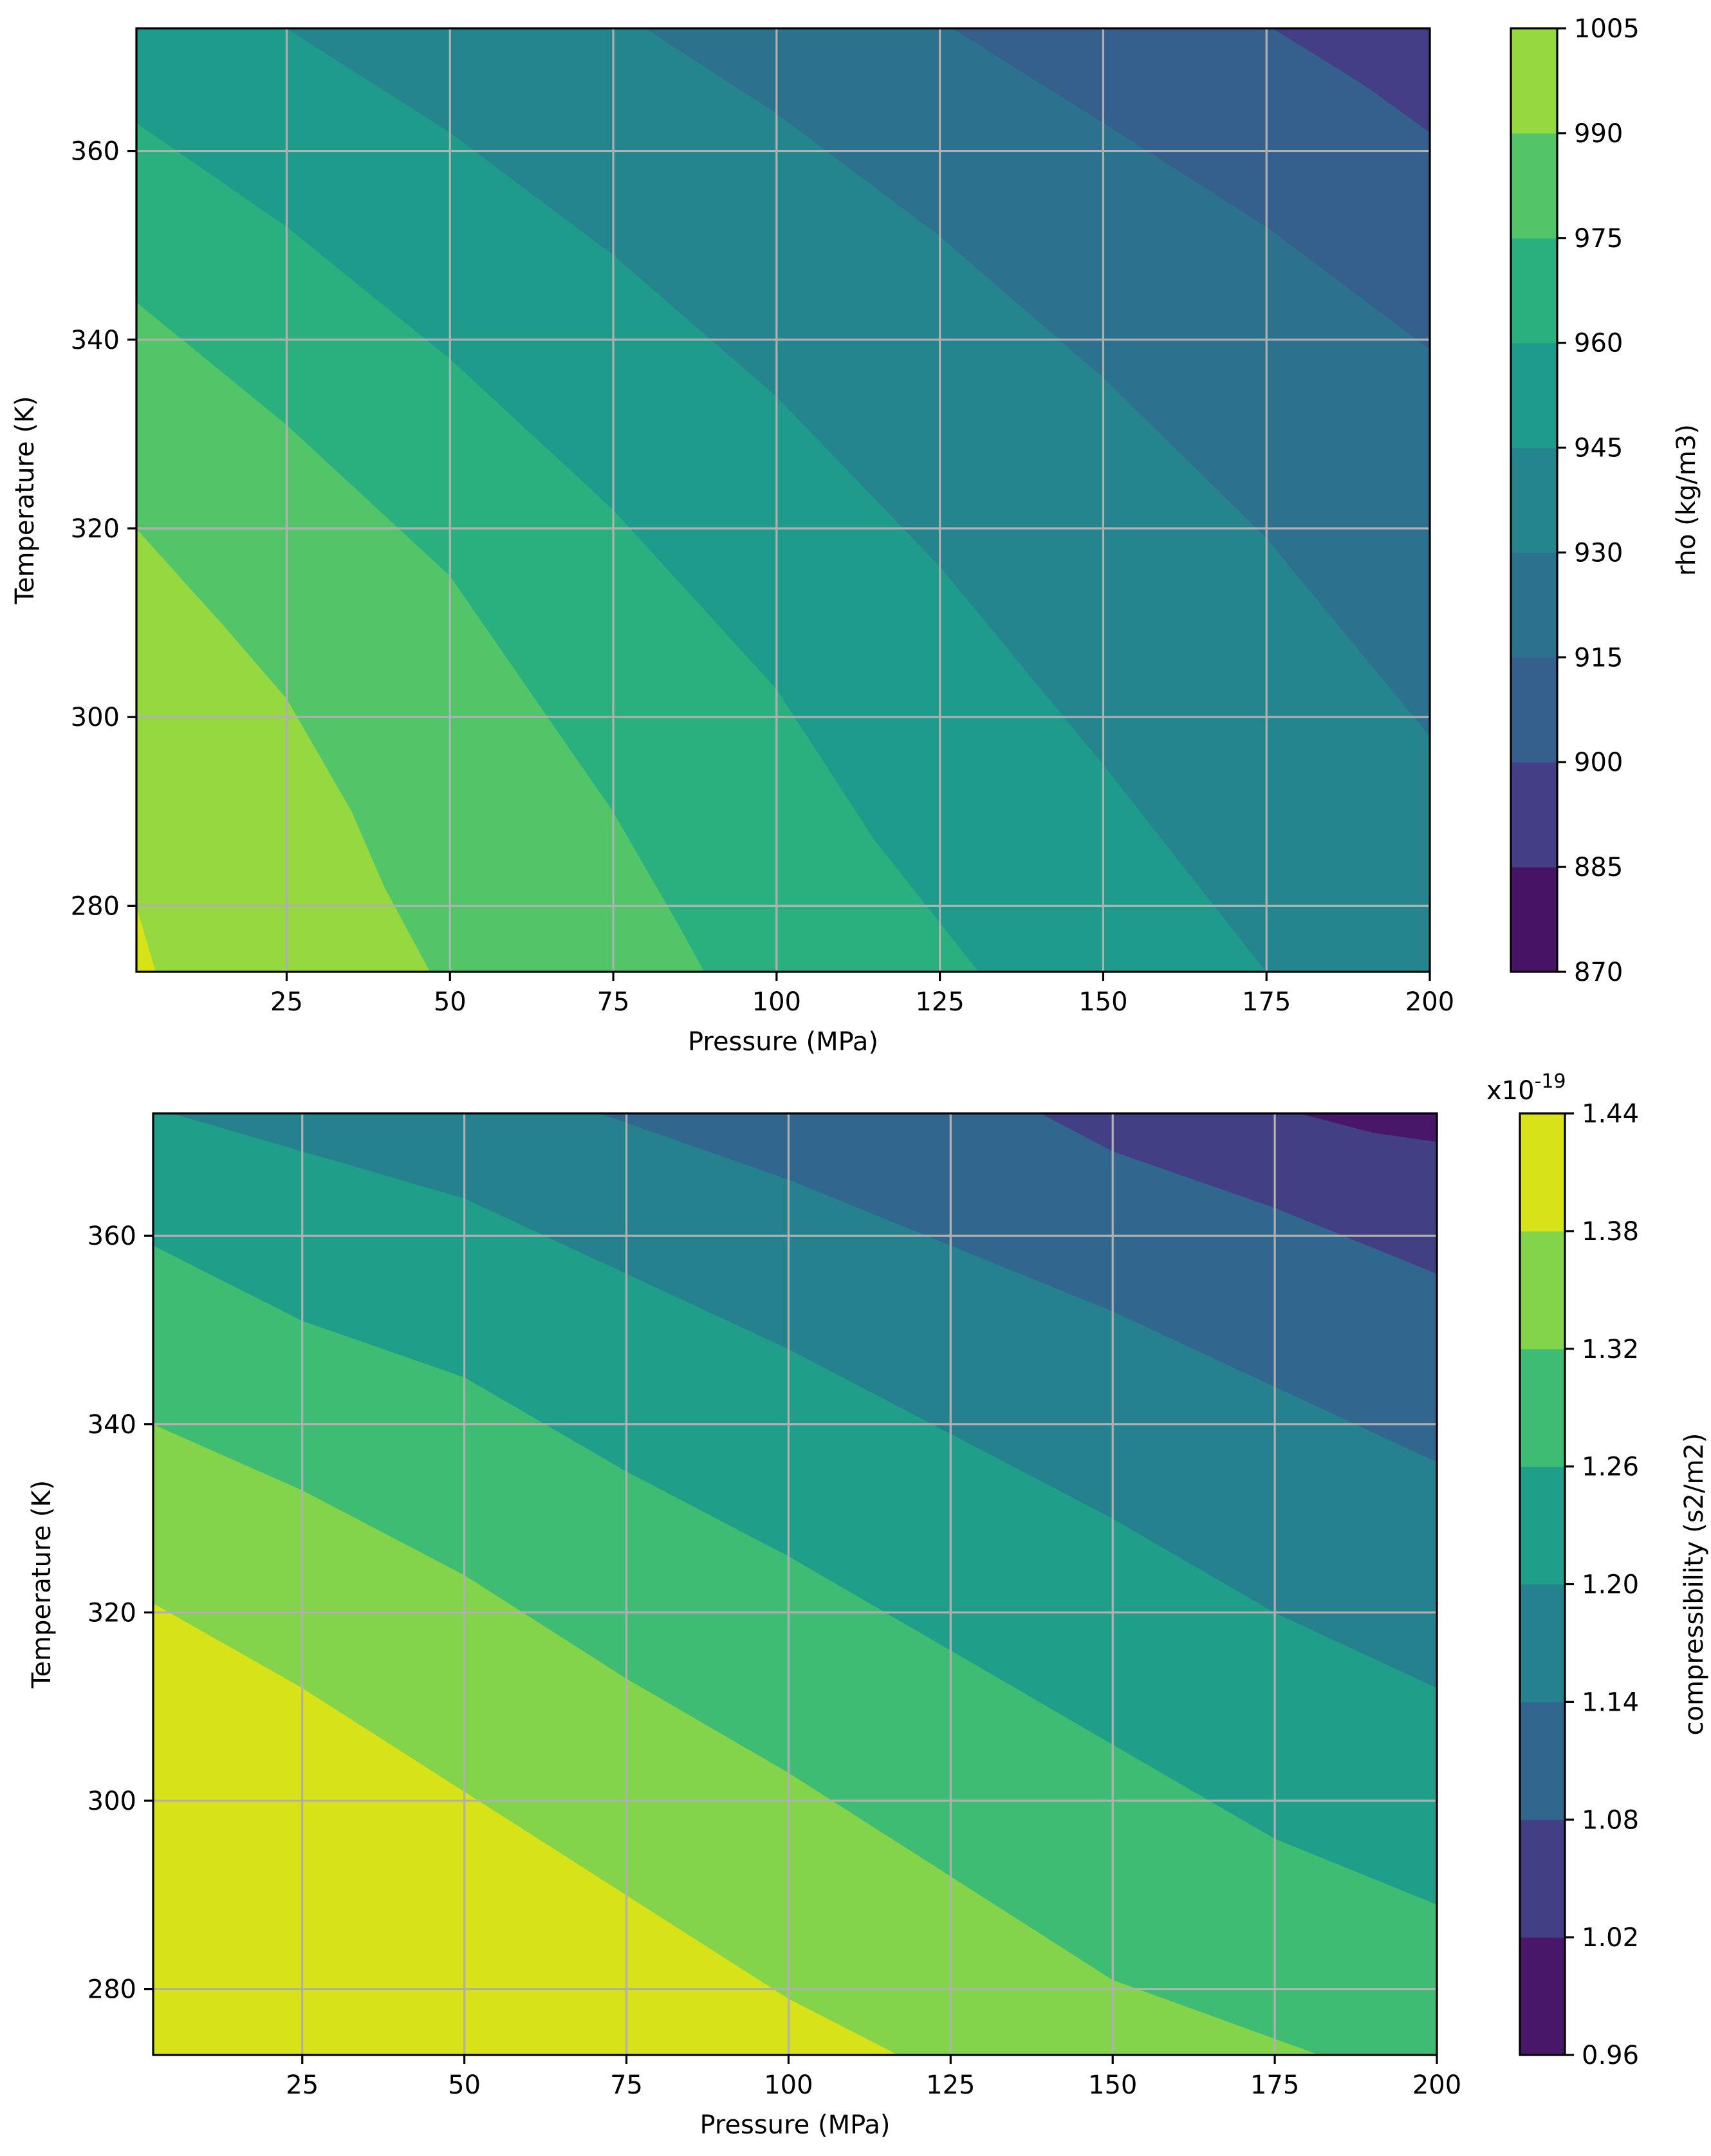 This screenshot has height=2156, width=1711. Describe the element at coordinates (1598, 658) in the screenshot. I see `colorbar-tick-label: 915` at that location.